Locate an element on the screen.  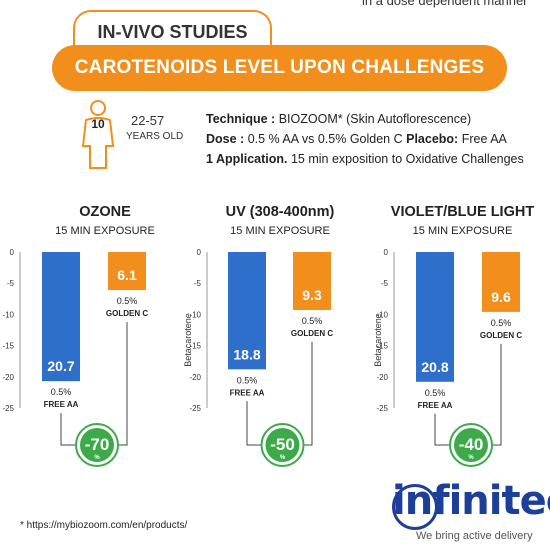
bar-value-label-violet-1: 9.6 is located at coordinates (501, 297).